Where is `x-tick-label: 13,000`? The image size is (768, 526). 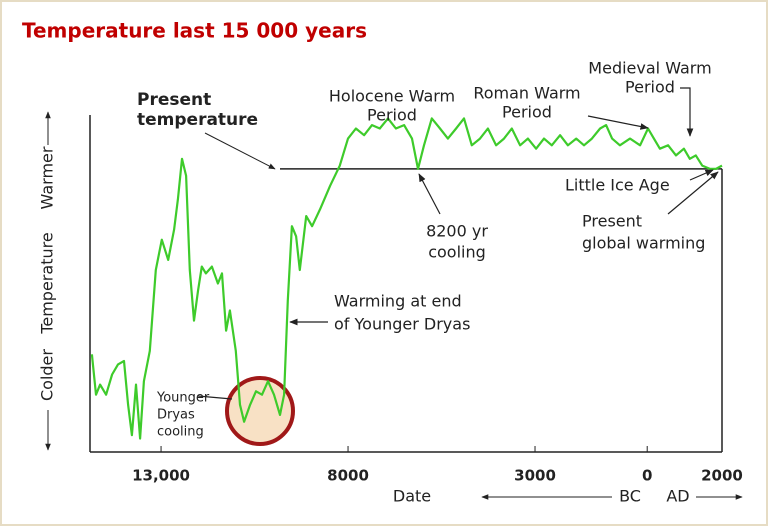
x-tick-label: 13,000 is located at coordinates (161, 476).